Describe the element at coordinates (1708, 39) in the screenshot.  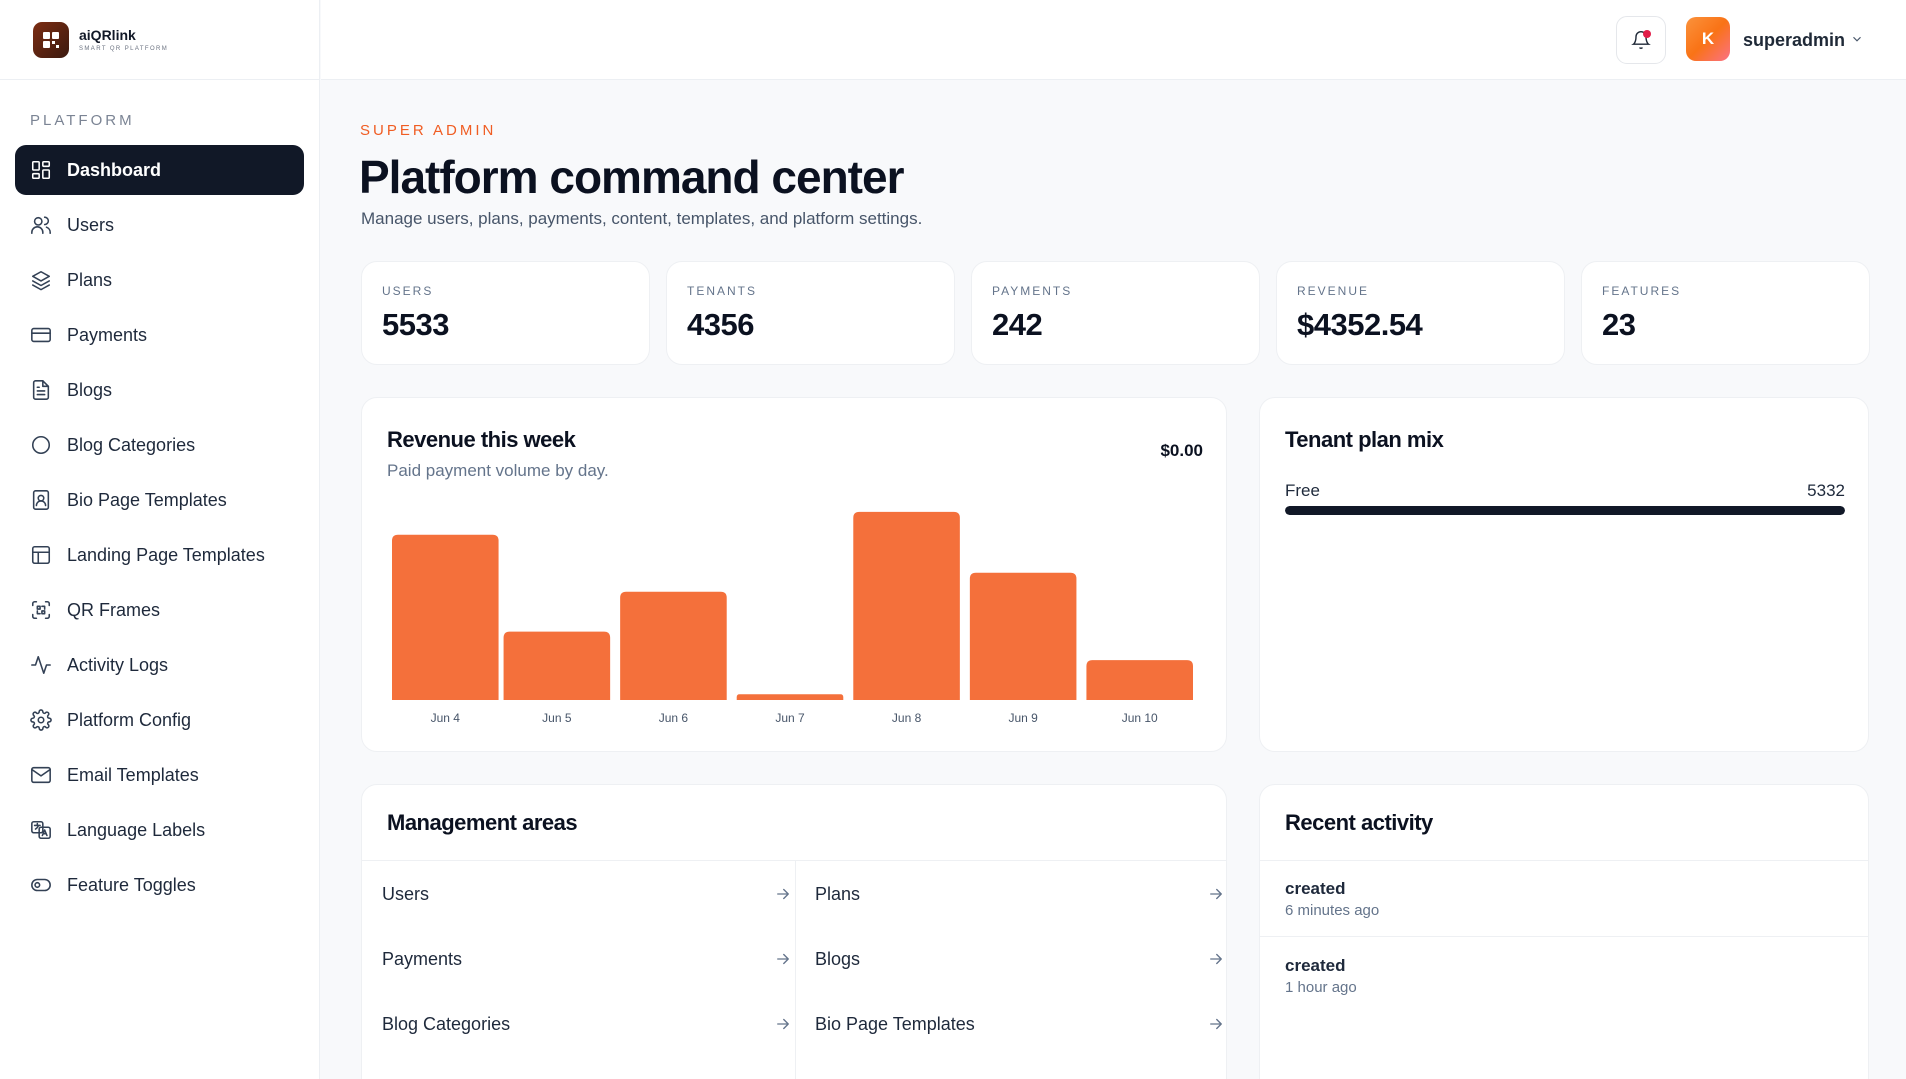
I see `avatar: K` at that location.